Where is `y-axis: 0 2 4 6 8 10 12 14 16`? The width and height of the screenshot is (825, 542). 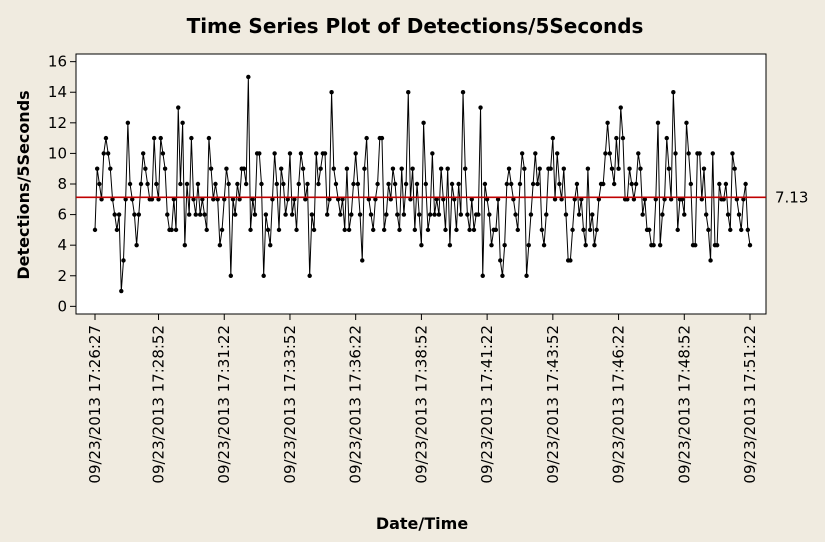
y-axis: 0 2 4 6 8 10 12 14 16 is located at coordinates (62, 184).